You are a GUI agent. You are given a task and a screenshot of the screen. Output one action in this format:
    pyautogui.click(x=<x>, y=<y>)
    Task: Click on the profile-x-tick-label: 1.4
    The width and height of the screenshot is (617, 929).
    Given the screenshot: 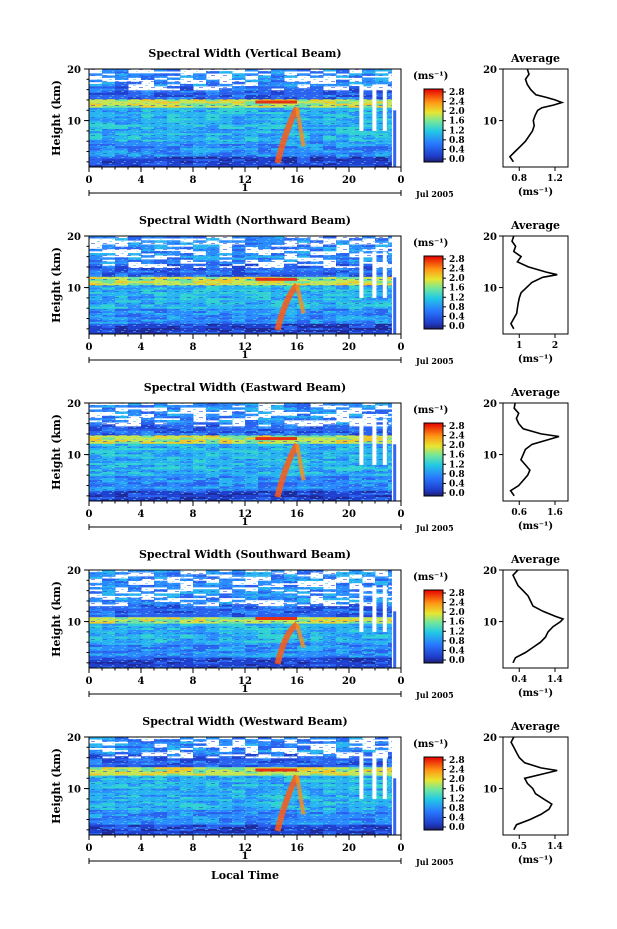 What is the action you would take?
    pyautogui.click(x=555, y=847)
    